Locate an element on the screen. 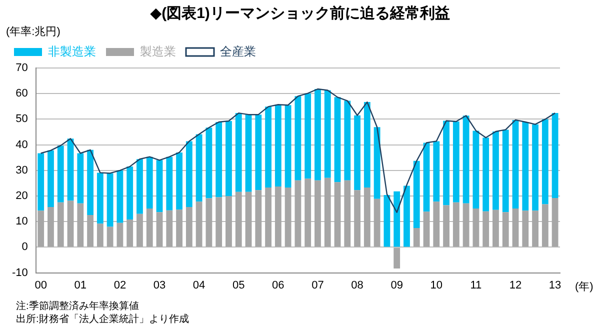 The height and width of the screenshot is (329, 600). y-tick-label: 0 is located at coordinates (25, 247).